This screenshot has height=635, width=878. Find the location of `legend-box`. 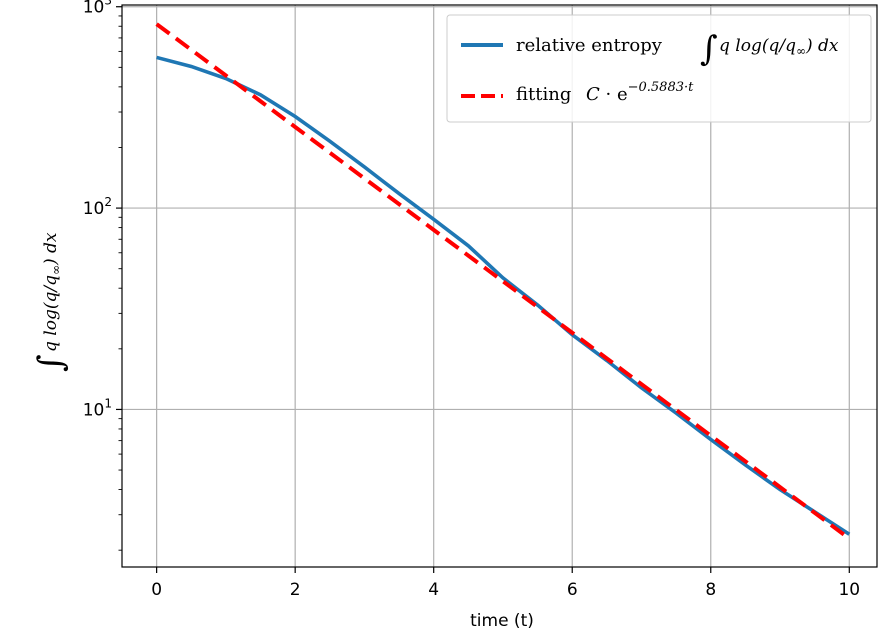

legend-box is located at coordinates (659, 68).